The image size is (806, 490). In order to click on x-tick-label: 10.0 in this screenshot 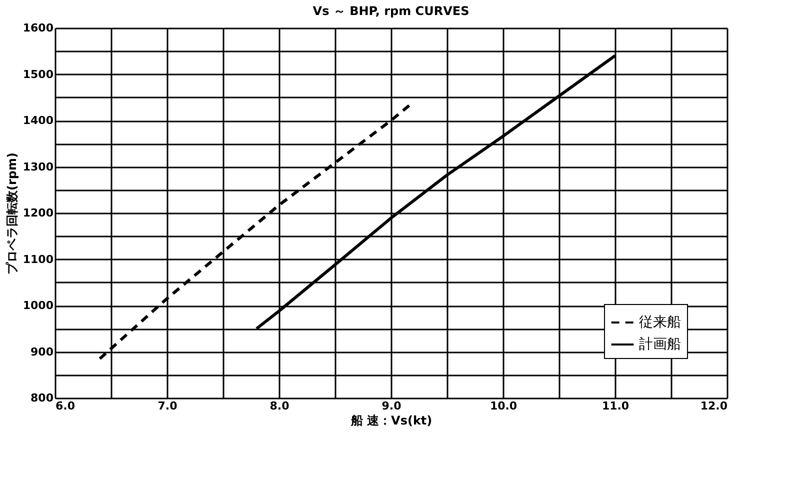, I will do `click(504, 406)`.